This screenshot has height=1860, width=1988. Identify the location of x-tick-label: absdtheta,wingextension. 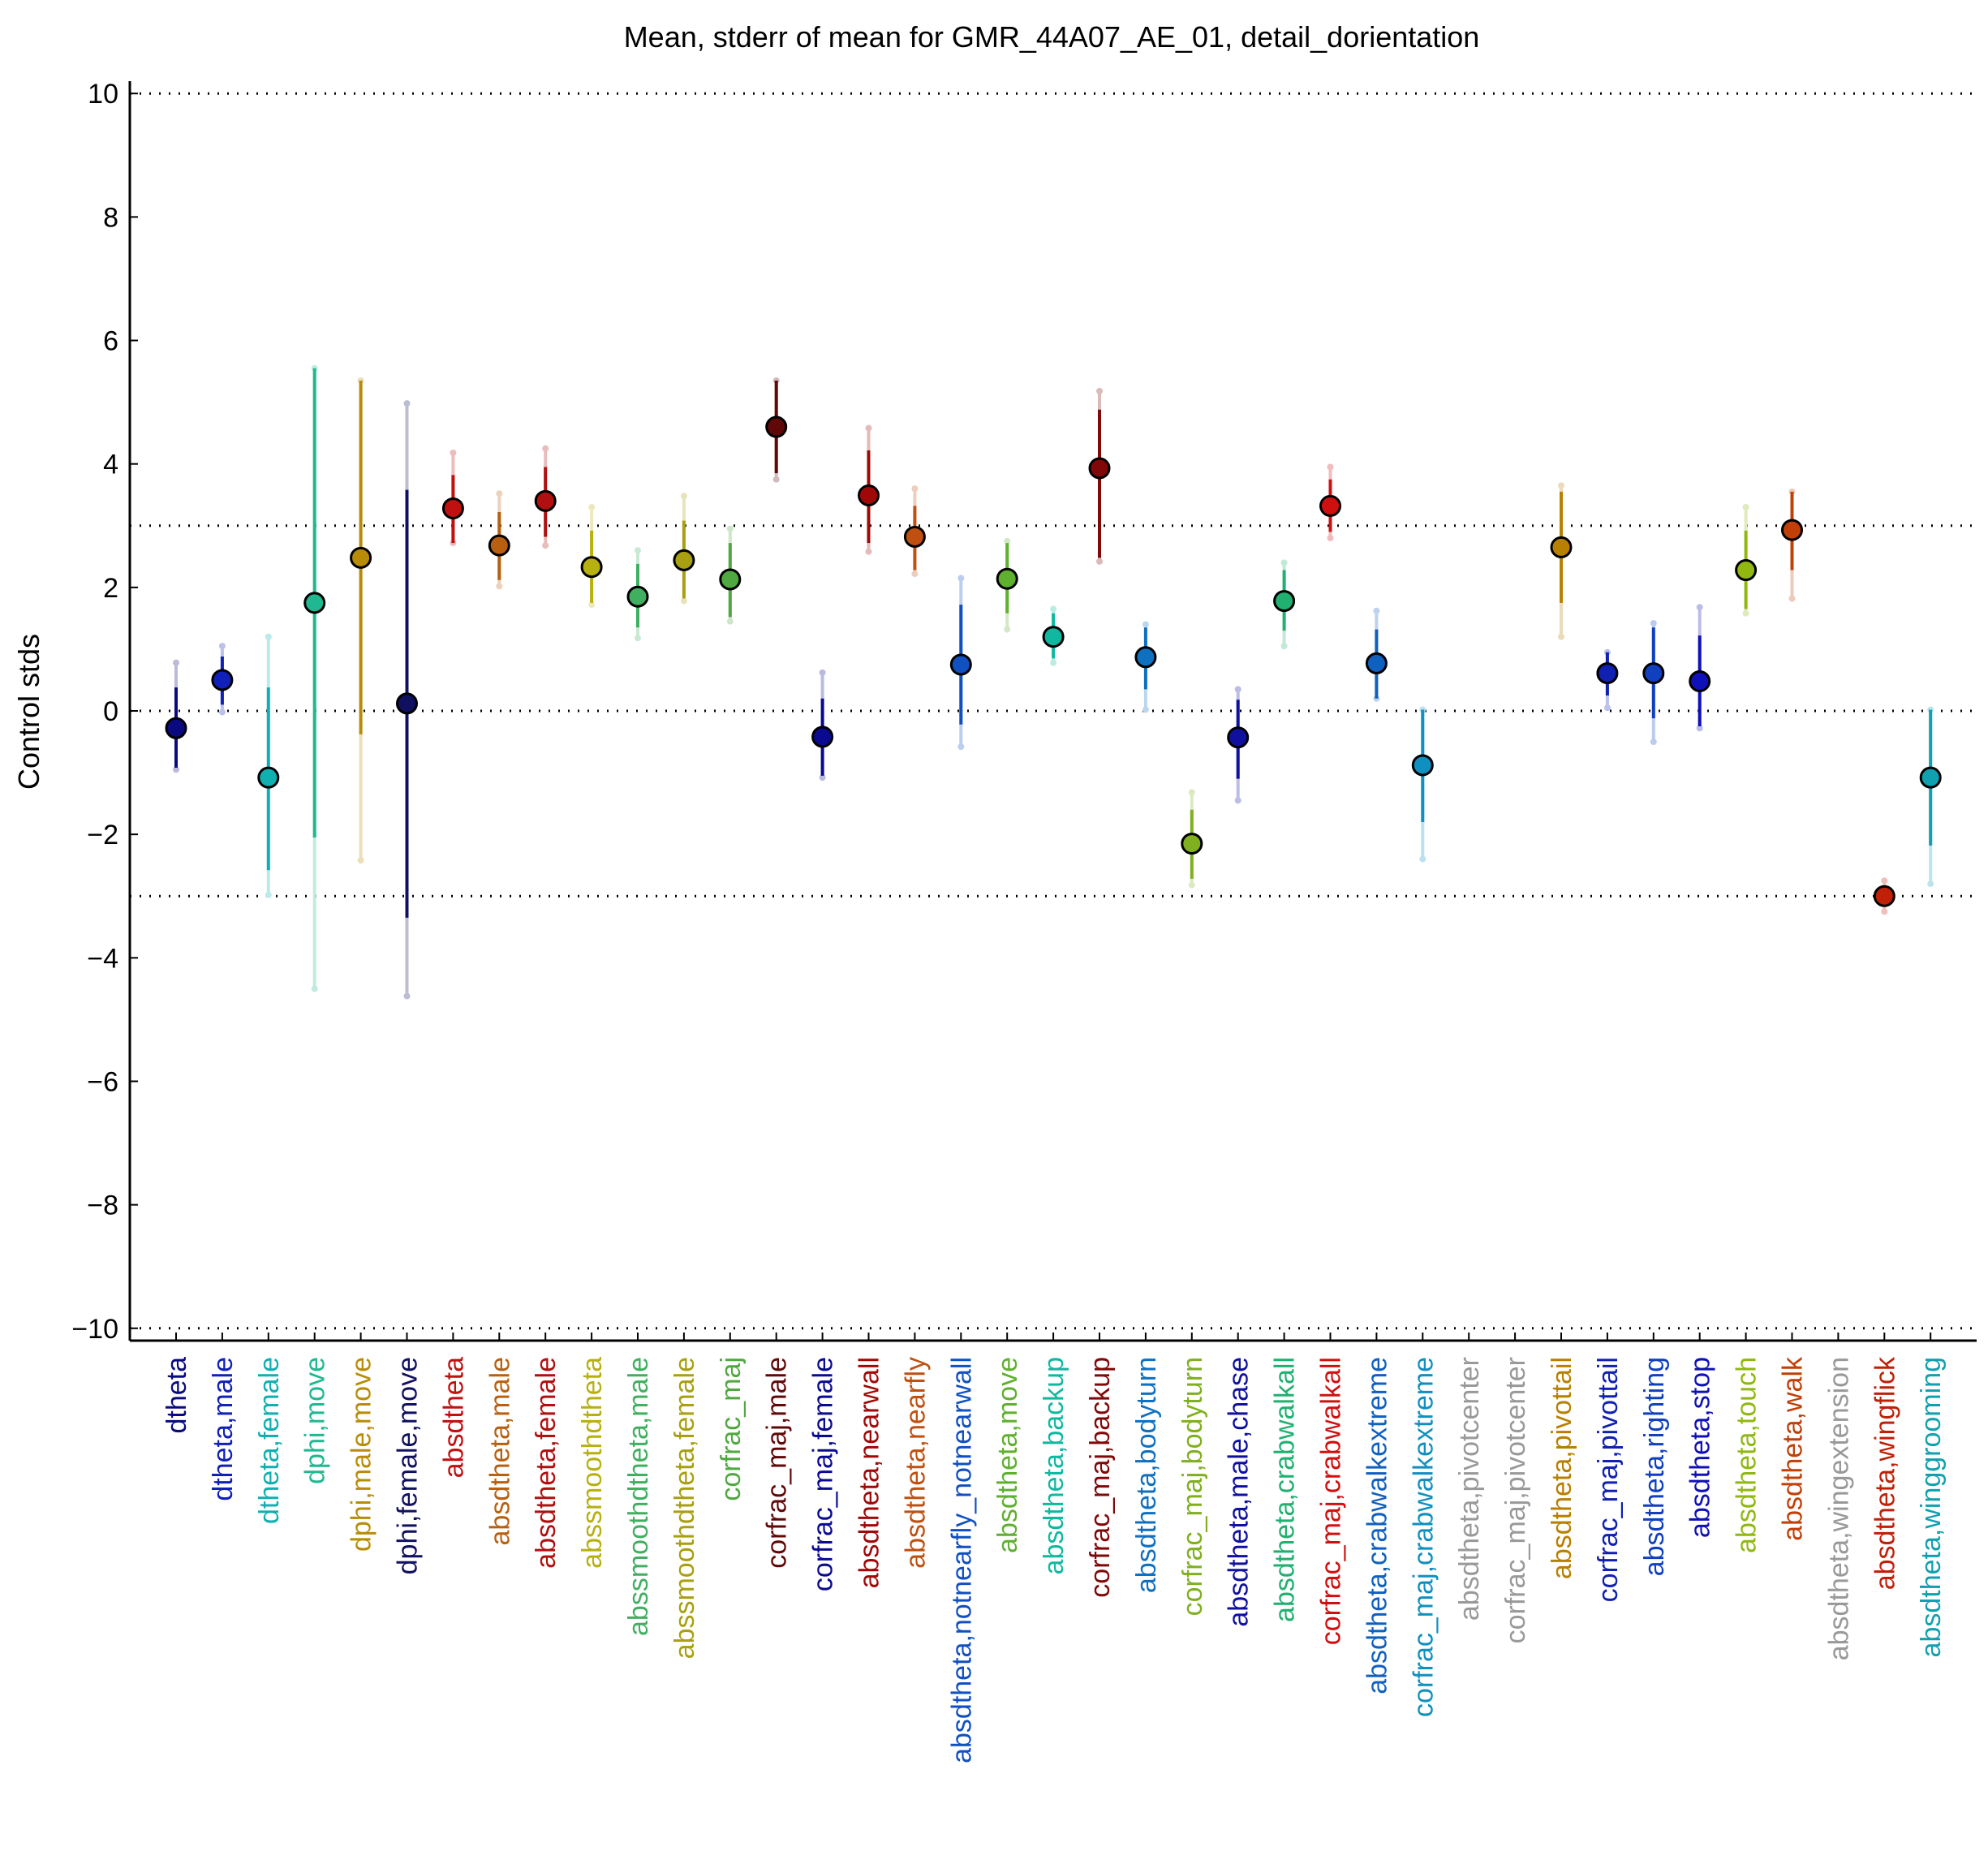
(1838, 1508).